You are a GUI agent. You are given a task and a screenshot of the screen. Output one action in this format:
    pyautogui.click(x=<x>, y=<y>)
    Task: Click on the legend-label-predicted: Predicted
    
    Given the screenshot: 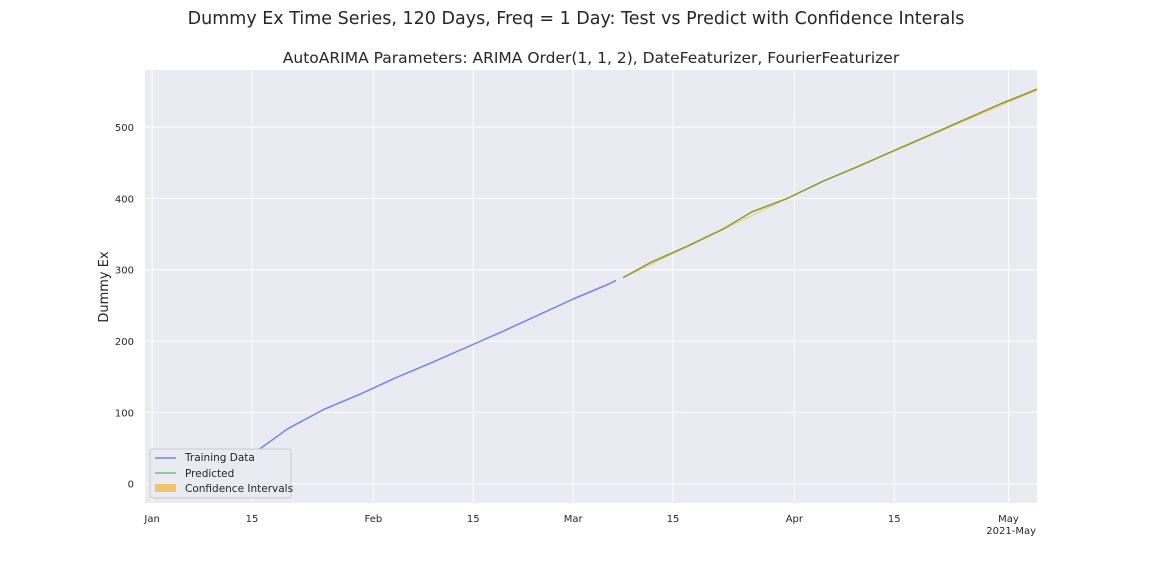 What is the action you would take?
    pyautogui.click(x=209, y=474)
    